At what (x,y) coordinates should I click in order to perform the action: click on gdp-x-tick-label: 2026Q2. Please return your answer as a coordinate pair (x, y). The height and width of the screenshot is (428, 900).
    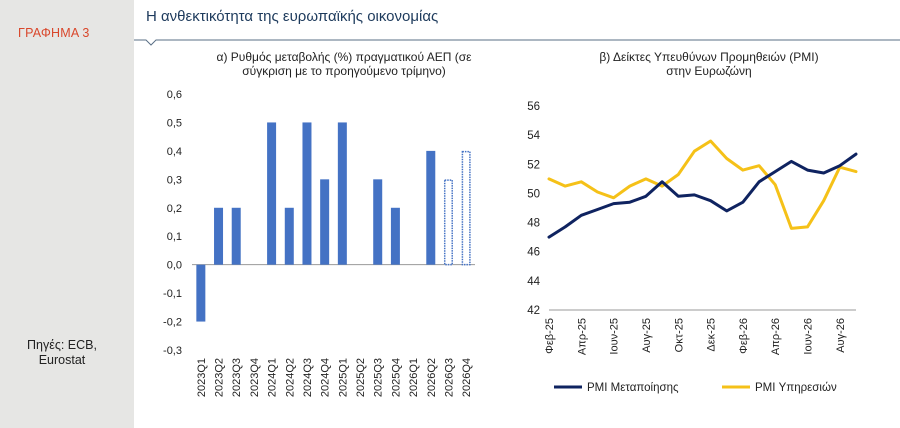
    Looking at the image, I should click on (432, 377).